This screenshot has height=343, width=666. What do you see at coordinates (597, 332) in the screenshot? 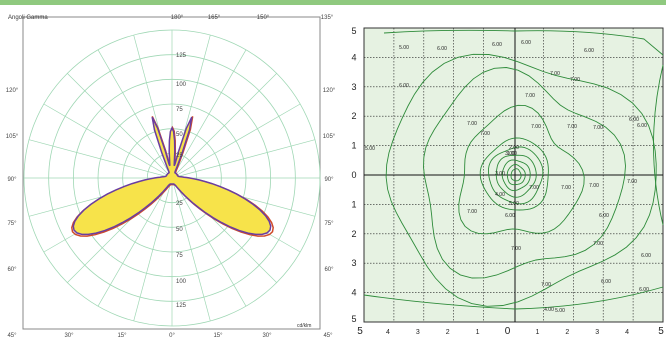
I see `isolux-x-axis-label: 3` at bounding box center [597, 332].